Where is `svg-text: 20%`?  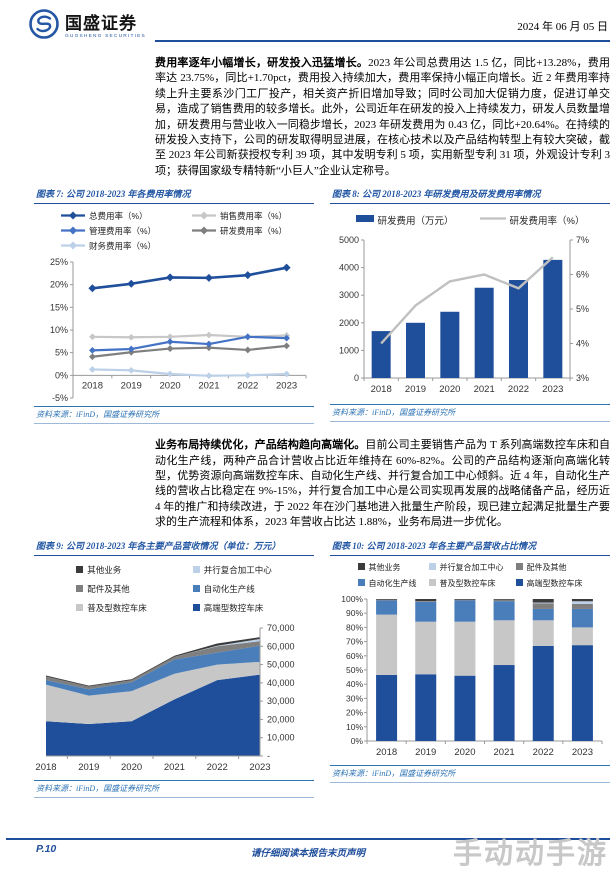
svg-text: 20% is located at coordinates (354, 712).